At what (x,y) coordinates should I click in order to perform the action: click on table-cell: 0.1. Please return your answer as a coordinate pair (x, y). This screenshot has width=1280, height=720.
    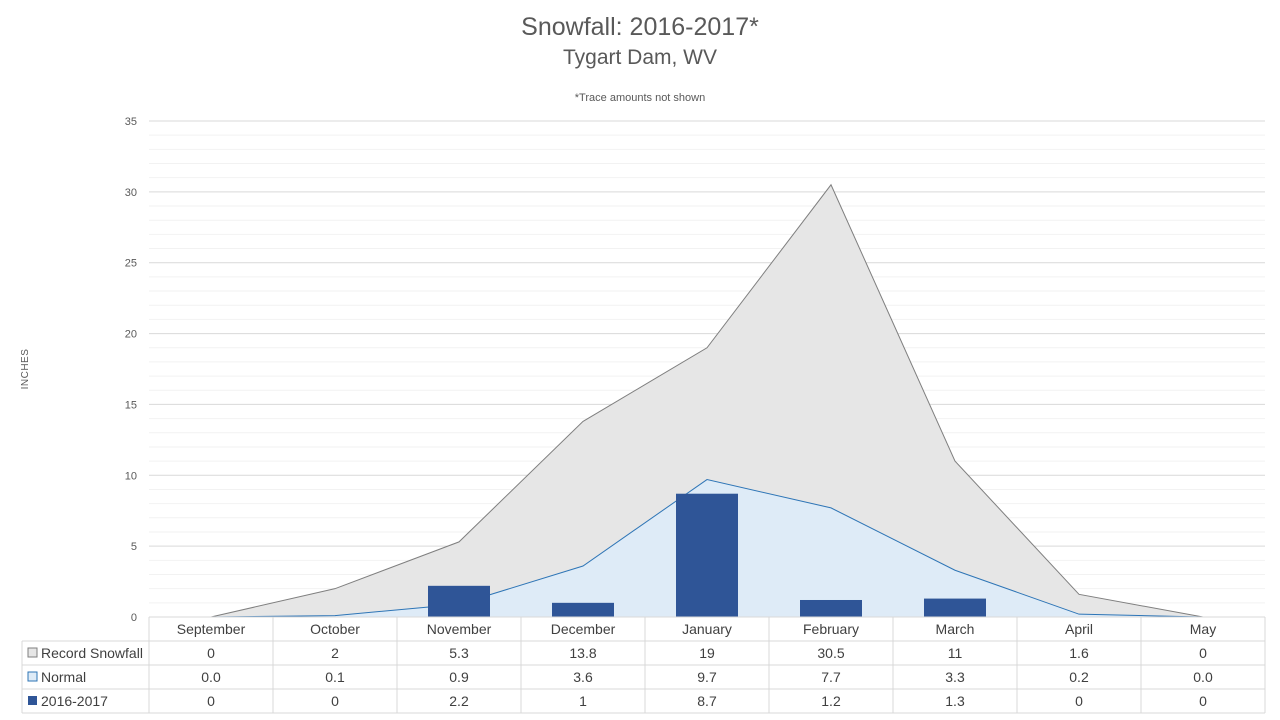
    Looking at the image, I should click on (335, 677).